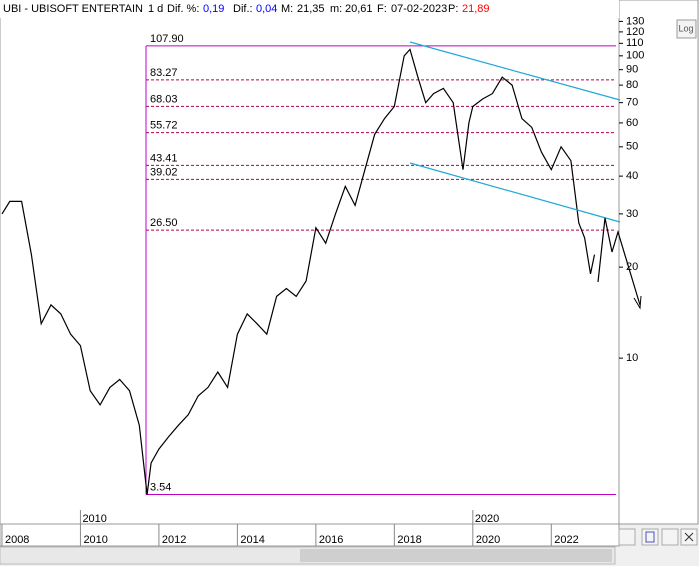 The image size is (699, 571). Describe the element at coordinates (632, 147) in the screenshot. I see `y-tick-label: 50` at that location.